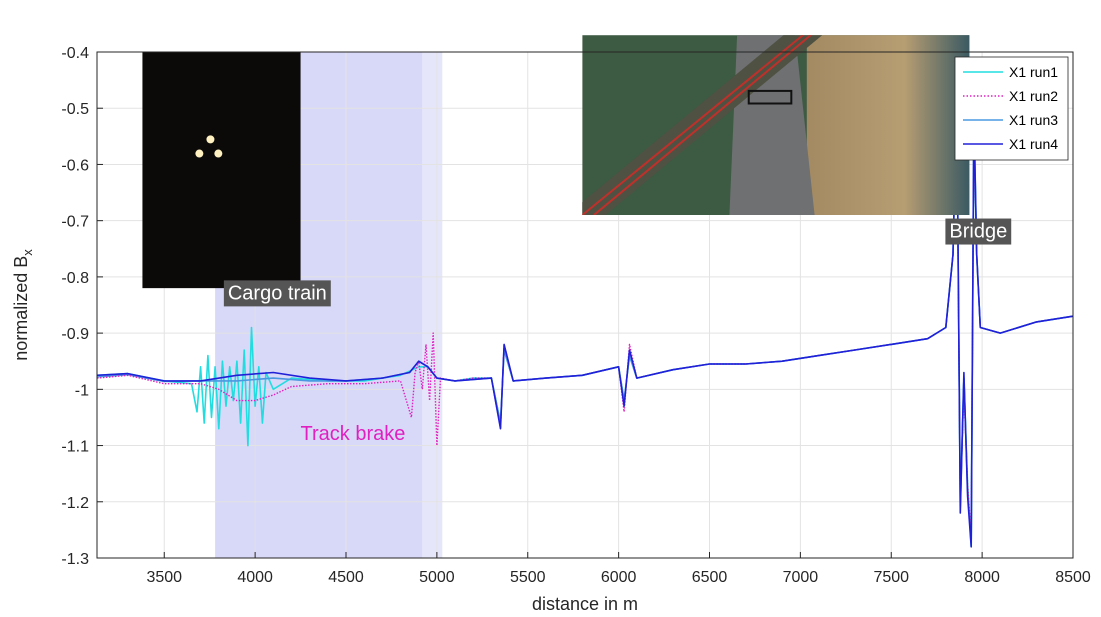 The image size is (1101, 617). What do you see at coordinates (1033, 120) in the screenshot?
I see `legend-label: X1 run3` at bounding box center [1033, 120].